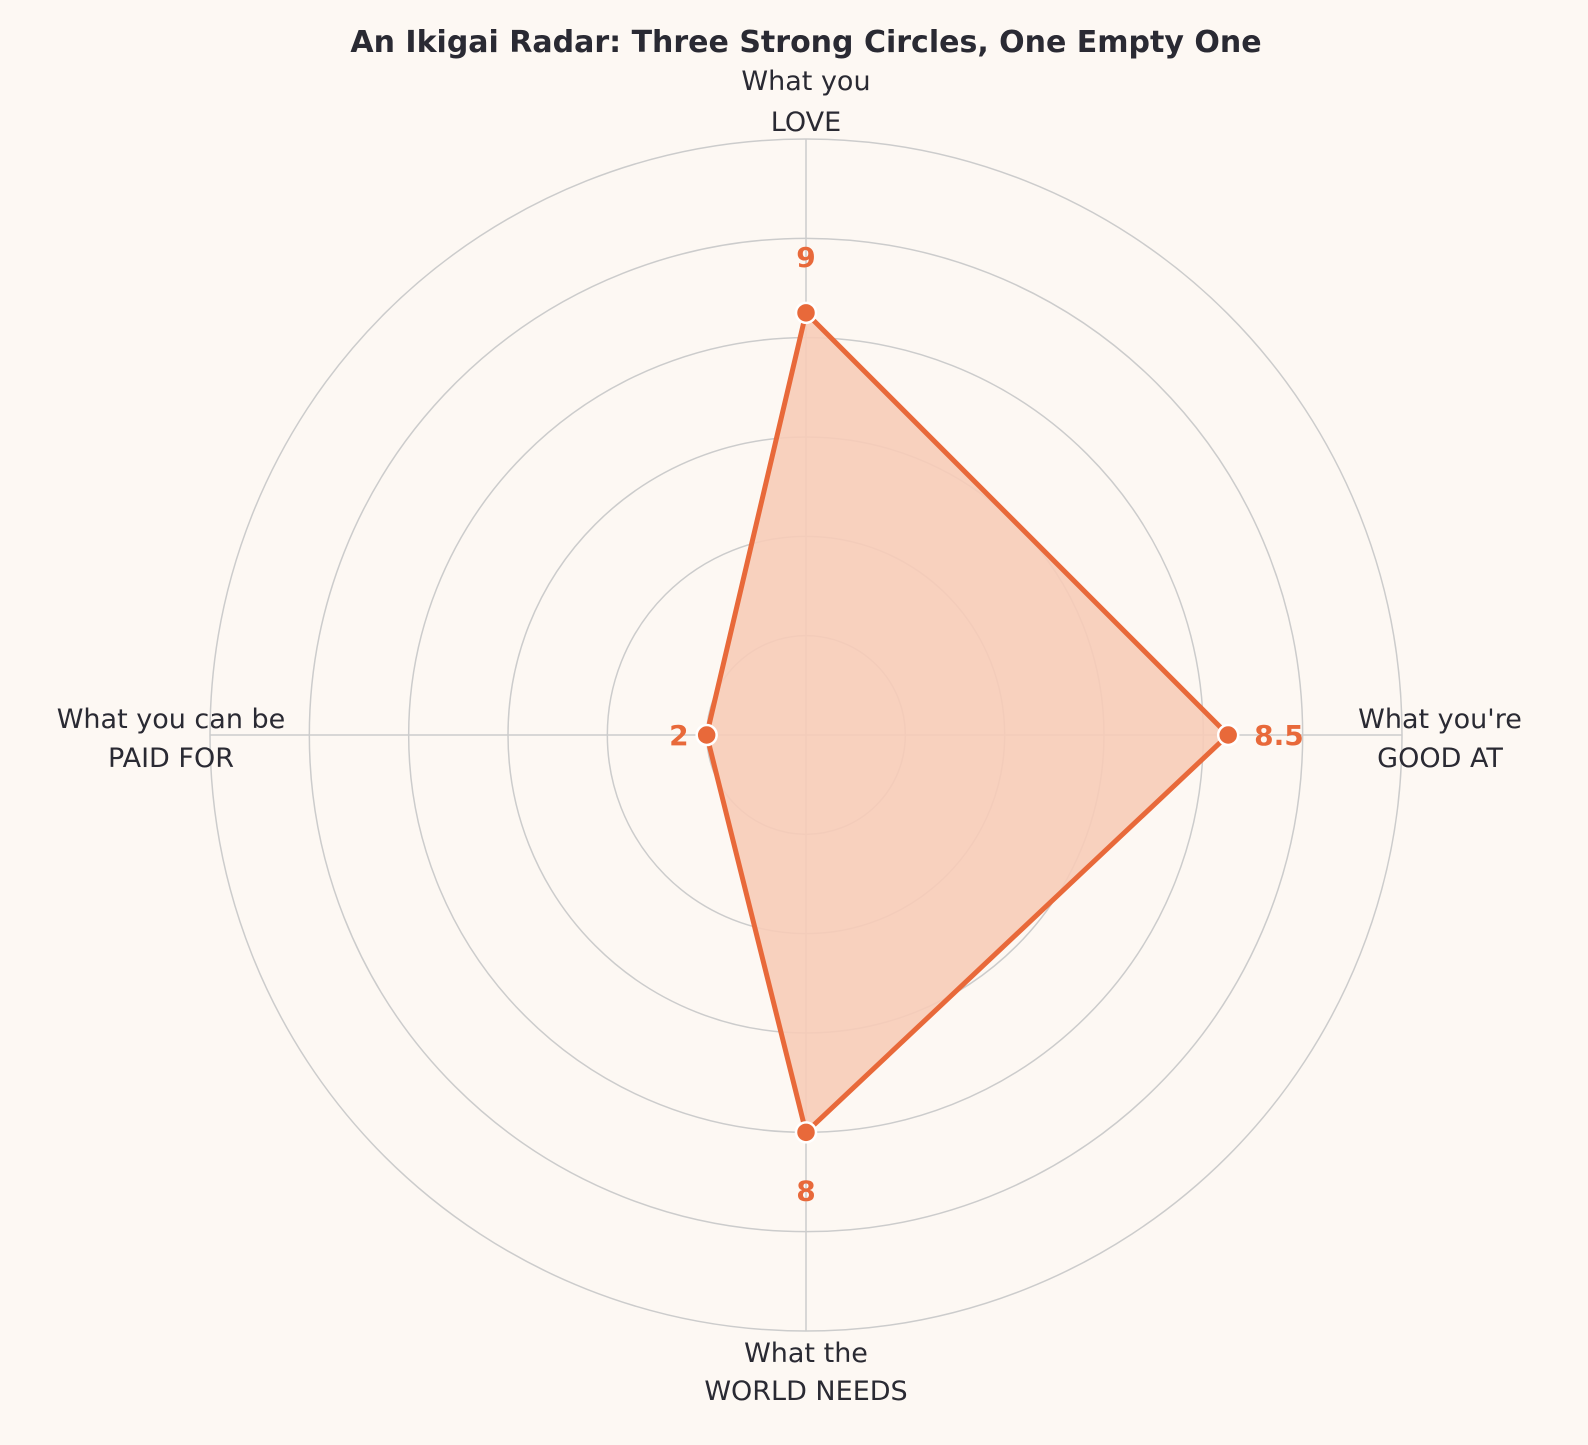 This screenshot has height=1445, width=1588. What do you see at coordinates (171, 719) in the screenshot?
I see `axis-label-line1: What you can be` at bounding box center [171, 719].